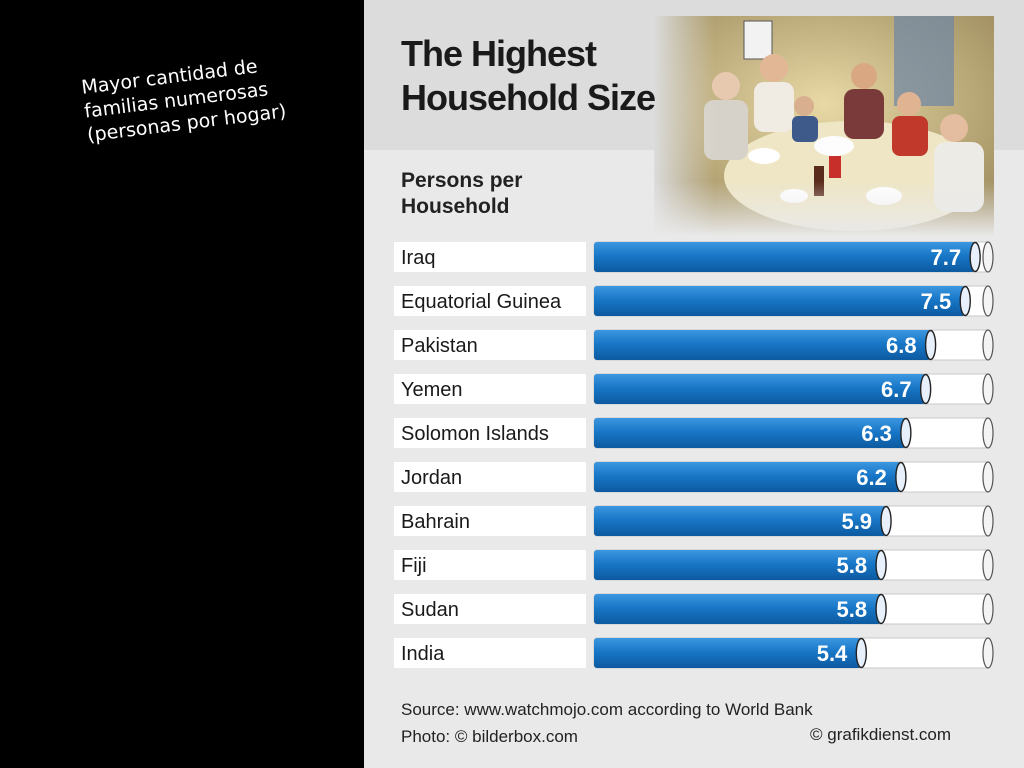 This screenshot has height=768, width=1024. I want to click on bar-row: Sudan 5.8, so click(694, 609).